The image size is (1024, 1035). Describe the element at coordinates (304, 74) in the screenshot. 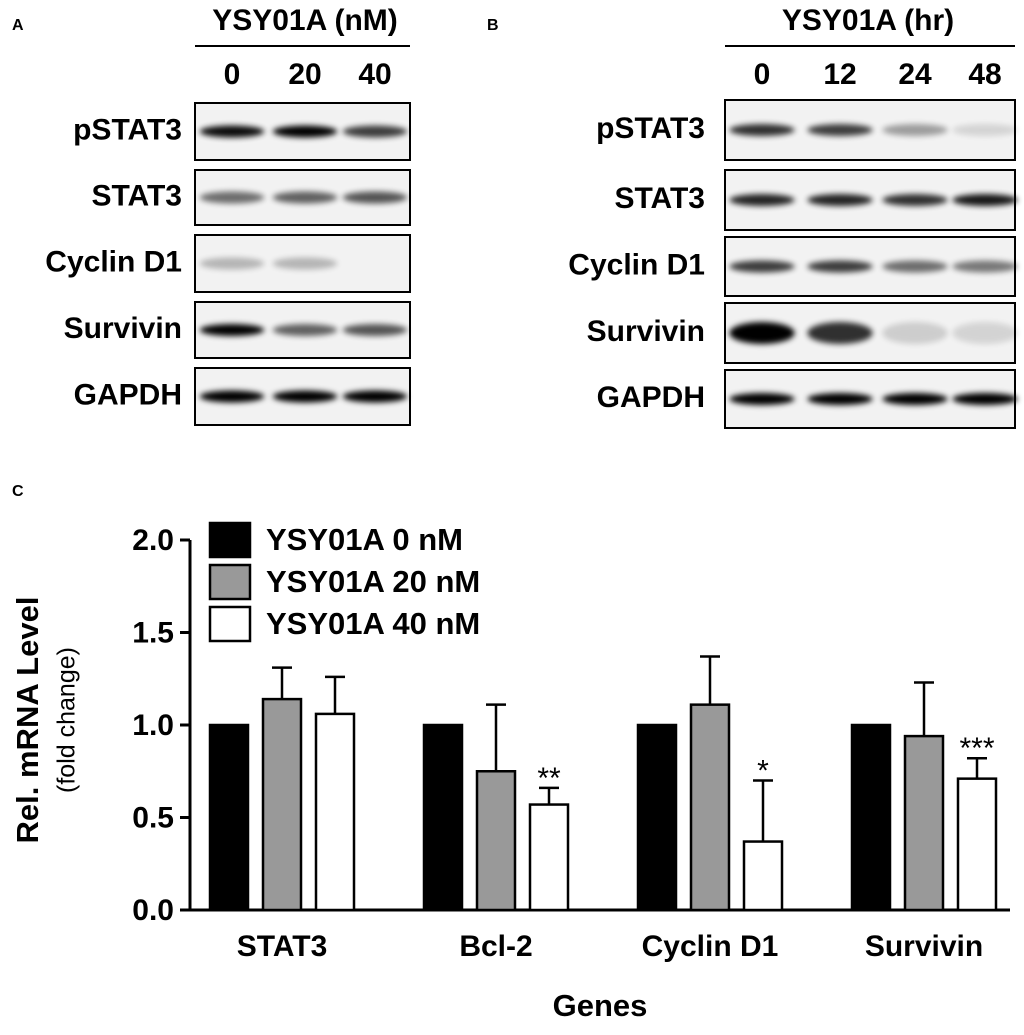

I see `lane-label: 20` at that location.